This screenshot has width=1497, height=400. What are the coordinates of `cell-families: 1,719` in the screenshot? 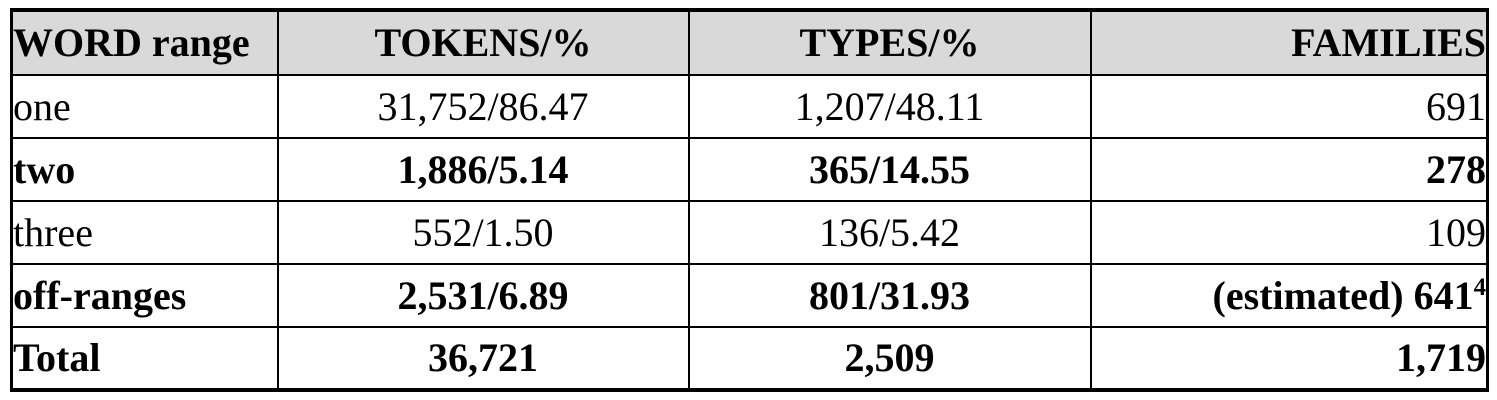 It's located at (1289, 358).